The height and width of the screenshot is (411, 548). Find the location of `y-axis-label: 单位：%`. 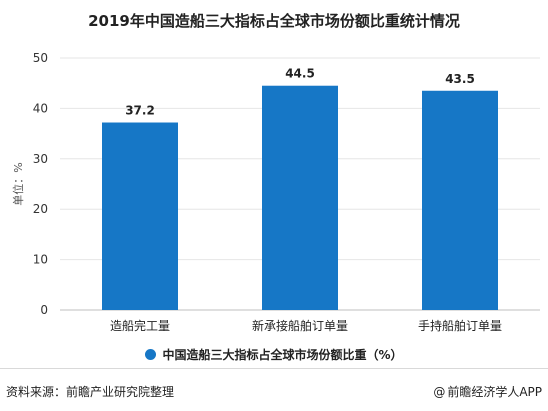

y-axis-label: 单位：% is located at coordinates (18, 183).